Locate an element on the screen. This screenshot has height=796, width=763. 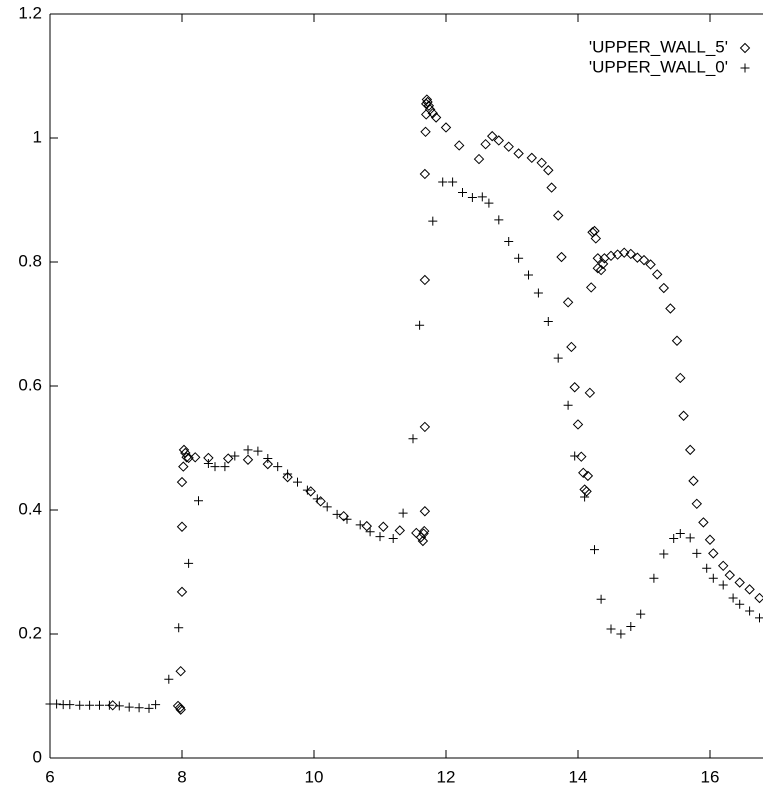
x-tick-label: 10 is located at coordinates (314, 776).